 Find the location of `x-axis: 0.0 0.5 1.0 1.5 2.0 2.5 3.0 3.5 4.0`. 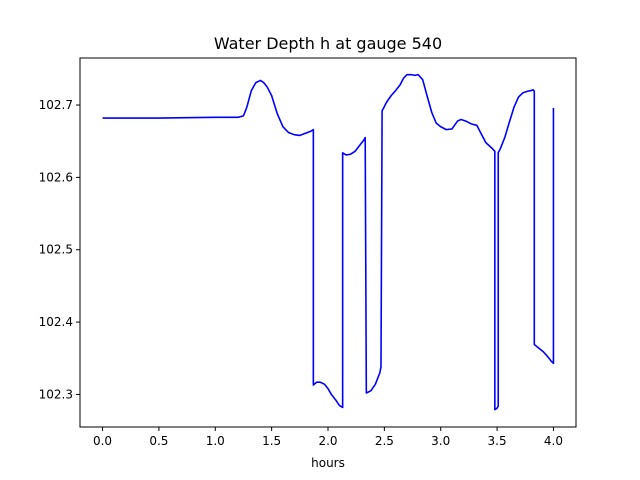

x-axis: 0.0 0.5 1.0 1.5 2.0 2.5 3.0 3.5 4.0 is located at coordinates (328, 437).